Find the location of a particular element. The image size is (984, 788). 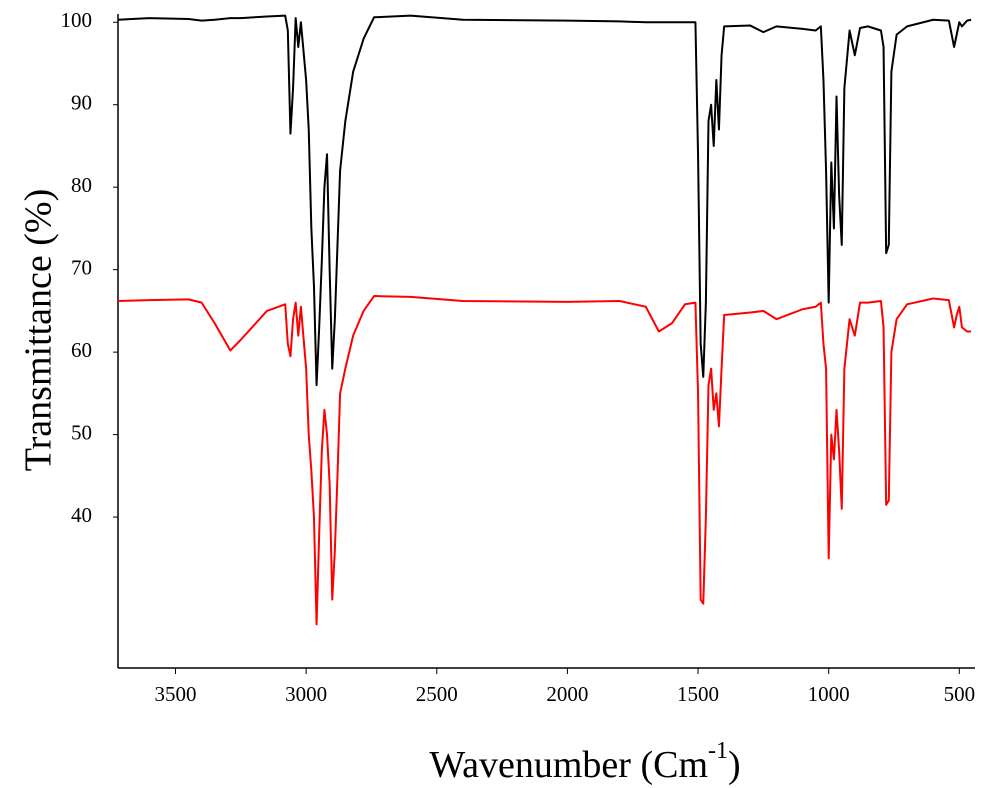

y-tick-label: 50 is located at coordinates (81, 432).